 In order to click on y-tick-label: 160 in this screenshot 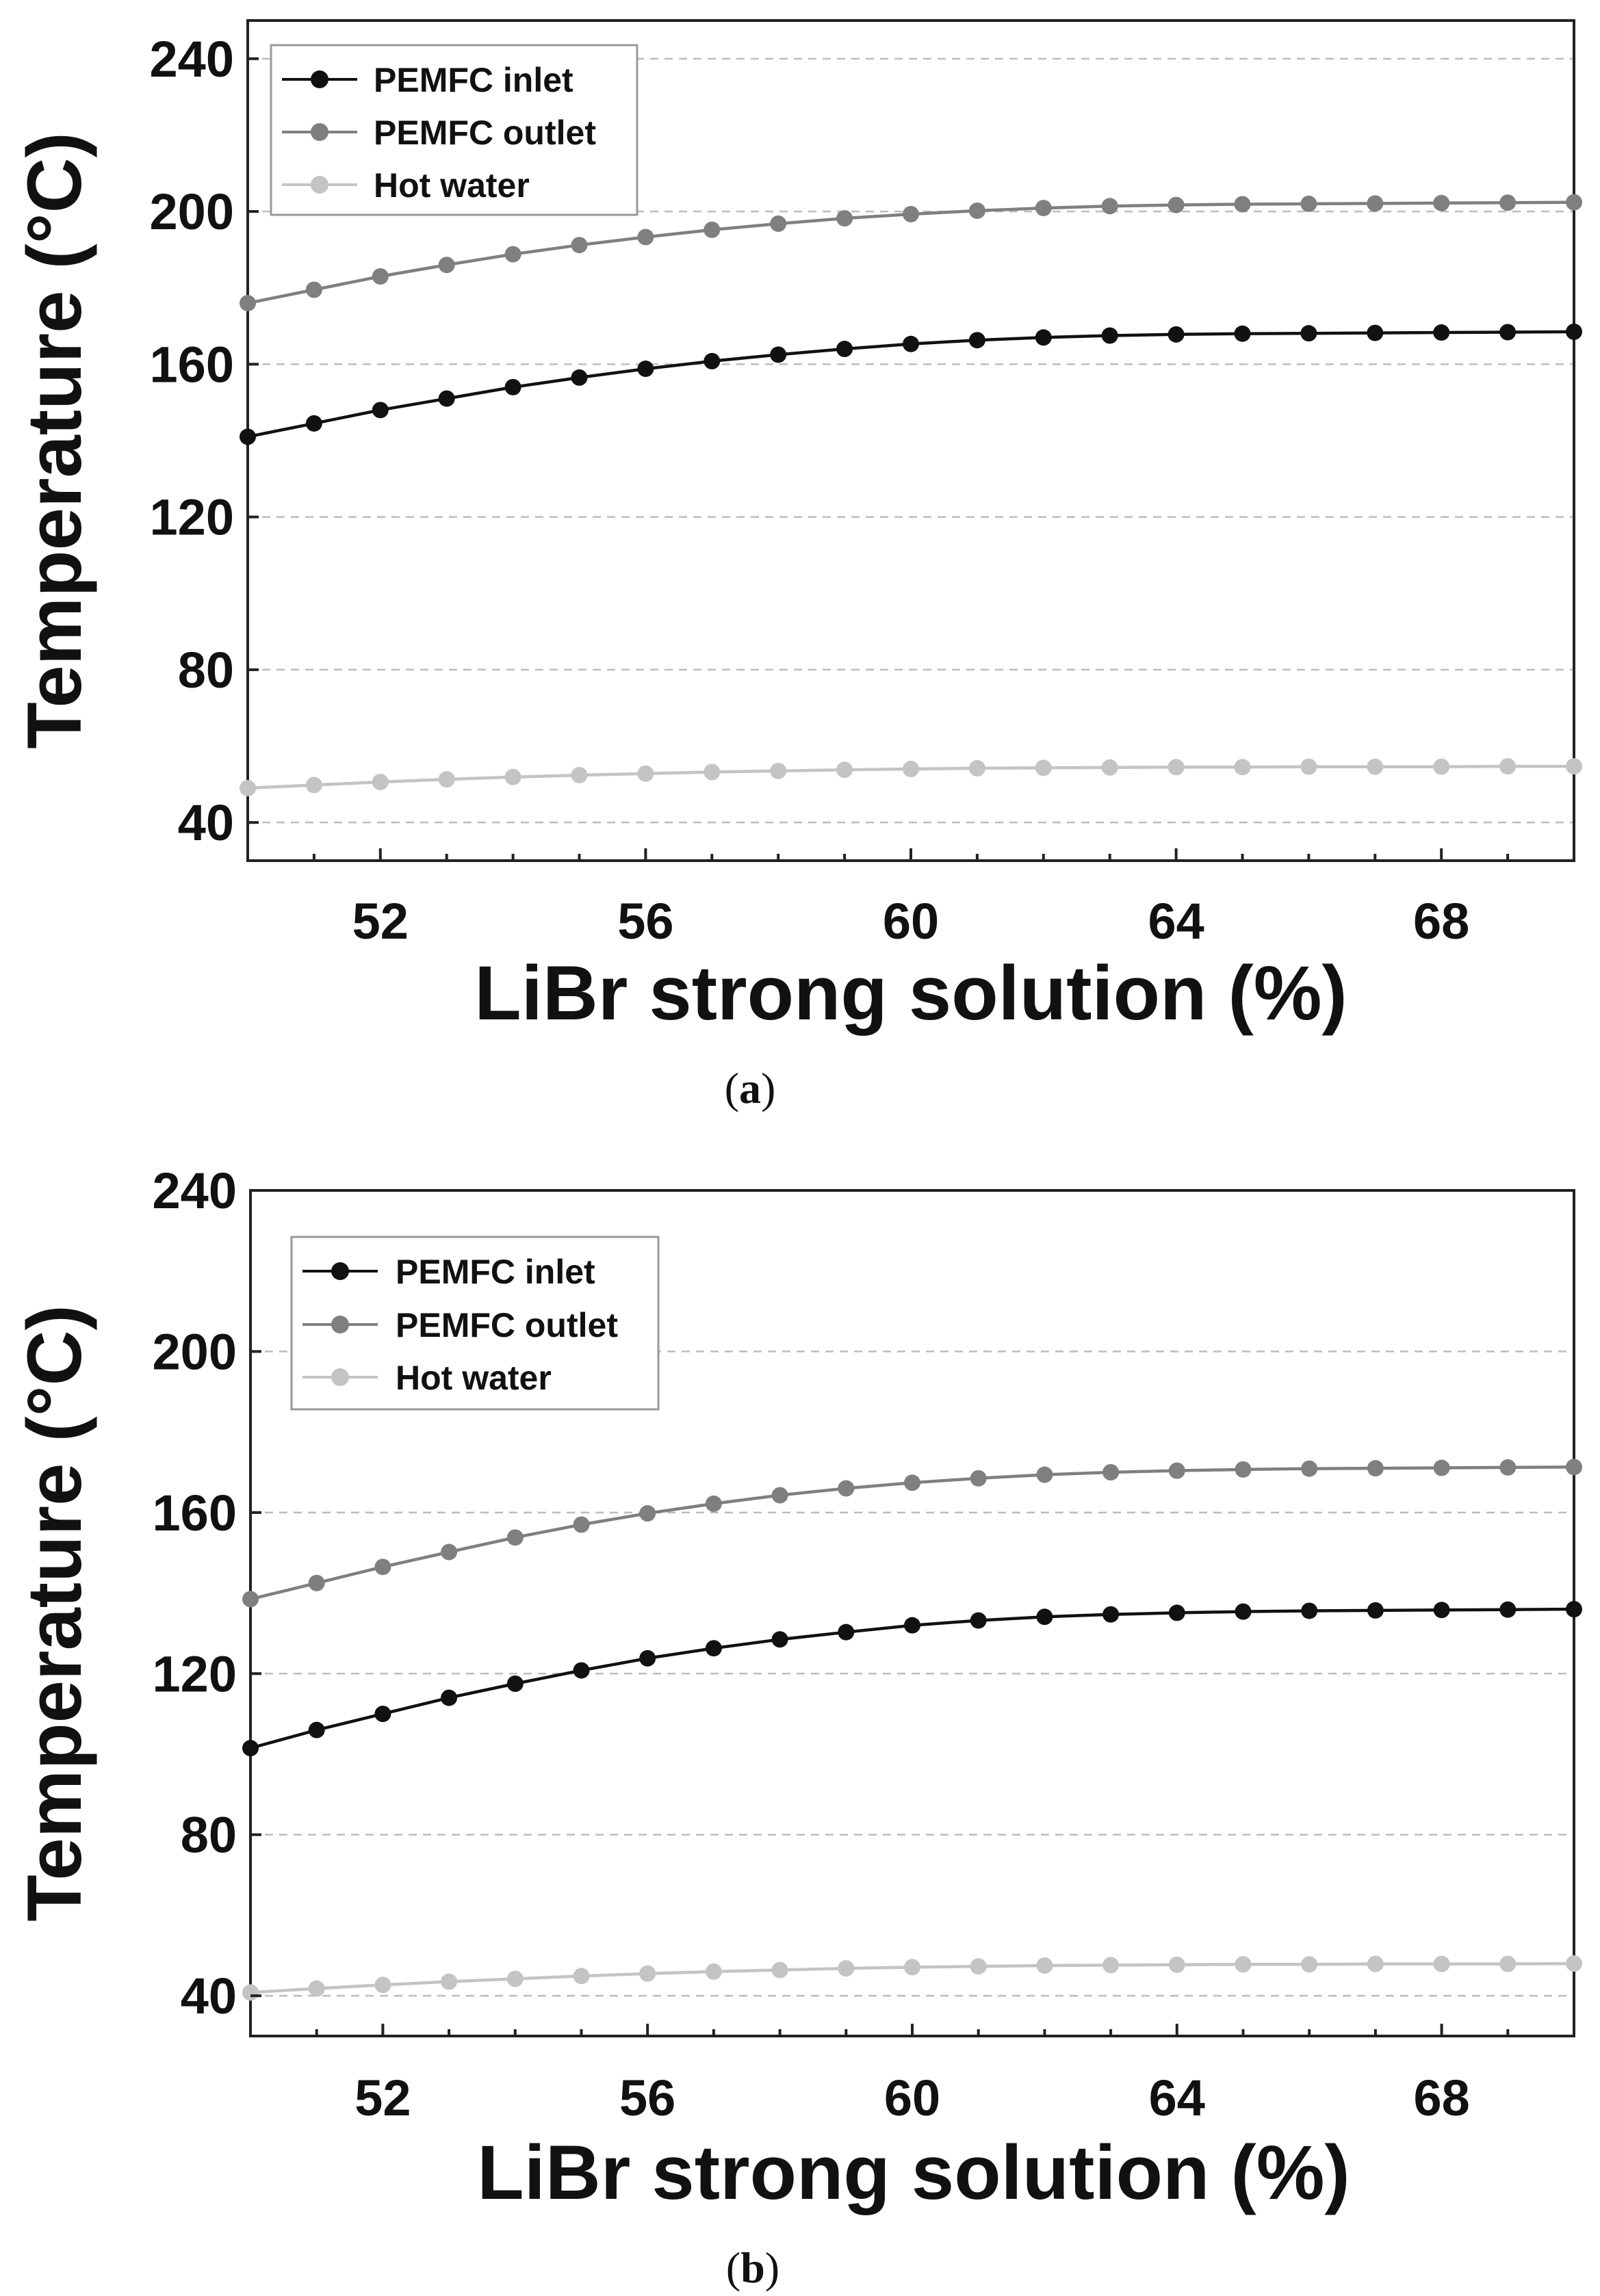, I will do `click(192, 365)`.